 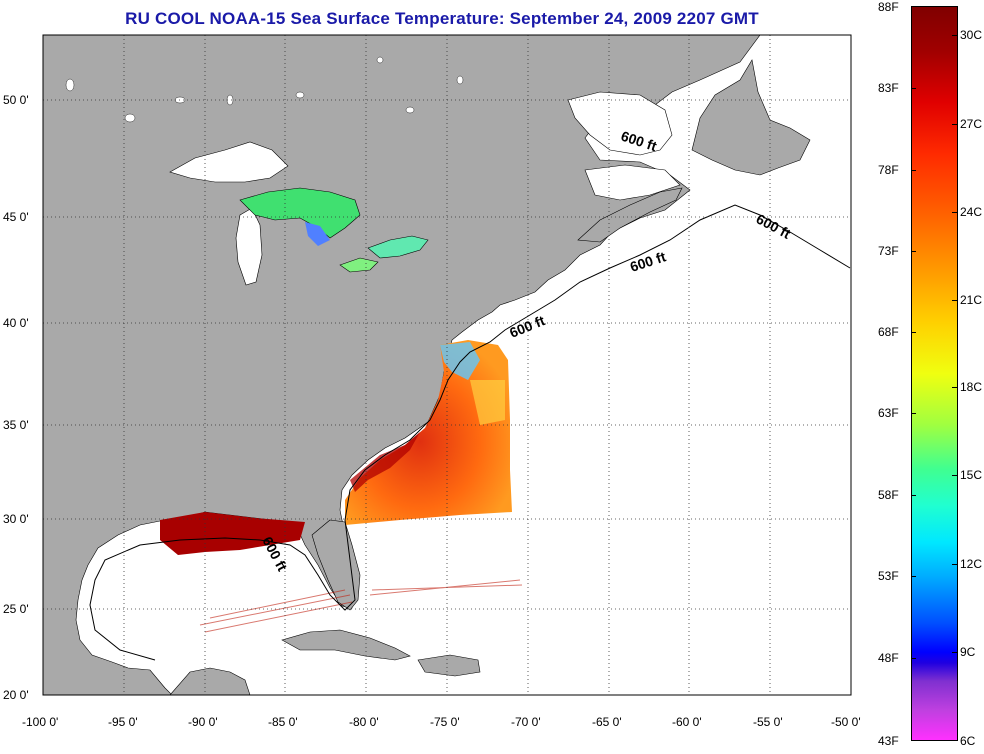 I want to click on colorbar-f-68: 68F, so click(x=888, y=332).